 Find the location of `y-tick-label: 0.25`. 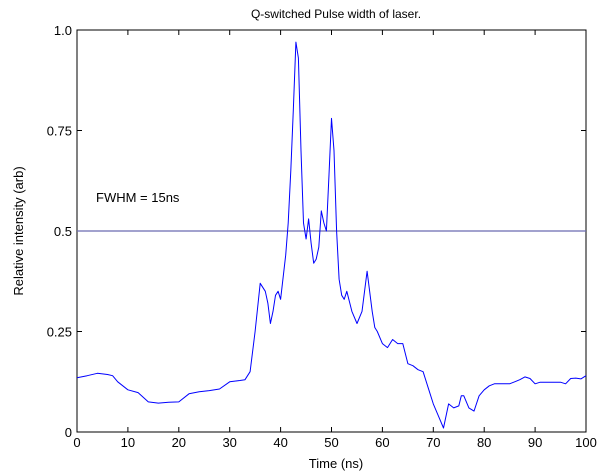

y-tick-label: 0.25 is located at coordinates (59, 332).